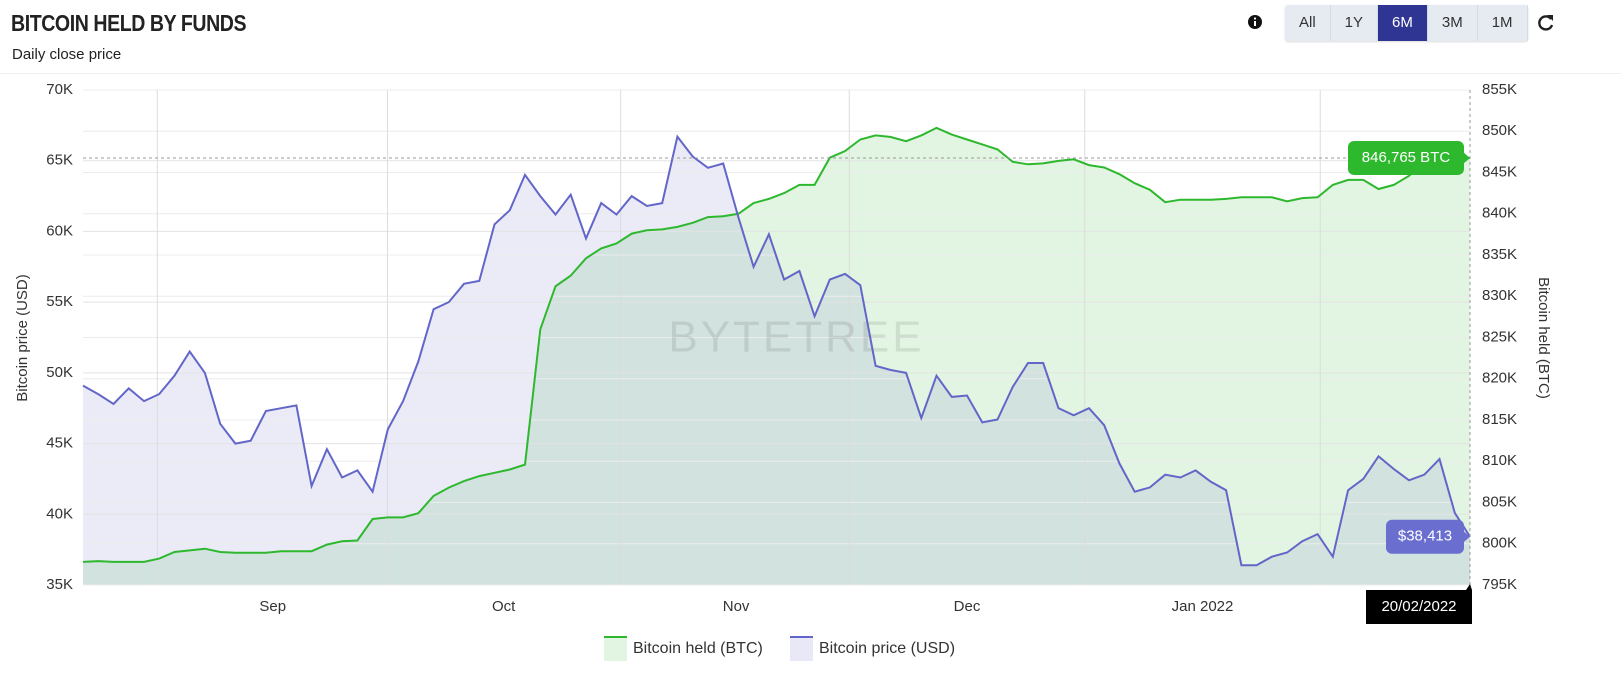 The width and height of the screenshot is (1621, 684). Describe the element at coordinates (129, 23) in the screenshot. I see `title: BITCOIN HELD BY FUNDS` at that location.